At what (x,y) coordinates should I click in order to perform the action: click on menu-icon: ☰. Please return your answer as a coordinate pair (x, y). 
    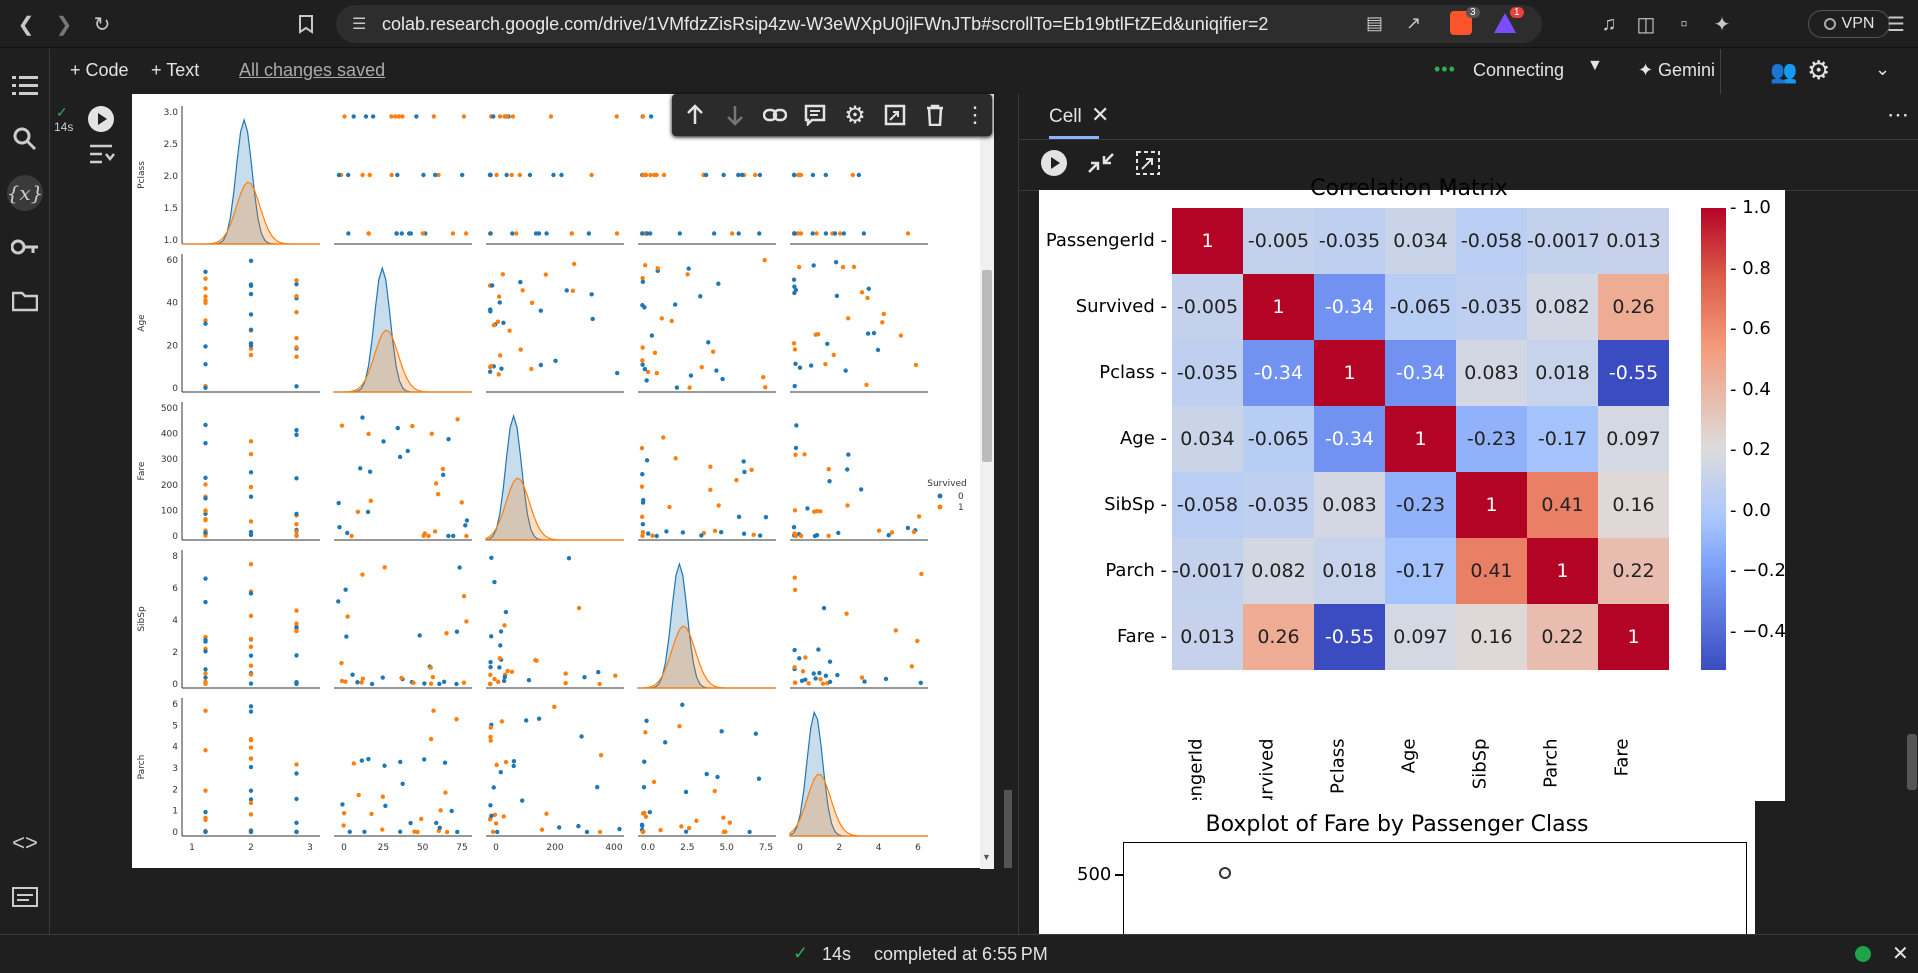
    Looking at the image, I should click on (1896, 24).